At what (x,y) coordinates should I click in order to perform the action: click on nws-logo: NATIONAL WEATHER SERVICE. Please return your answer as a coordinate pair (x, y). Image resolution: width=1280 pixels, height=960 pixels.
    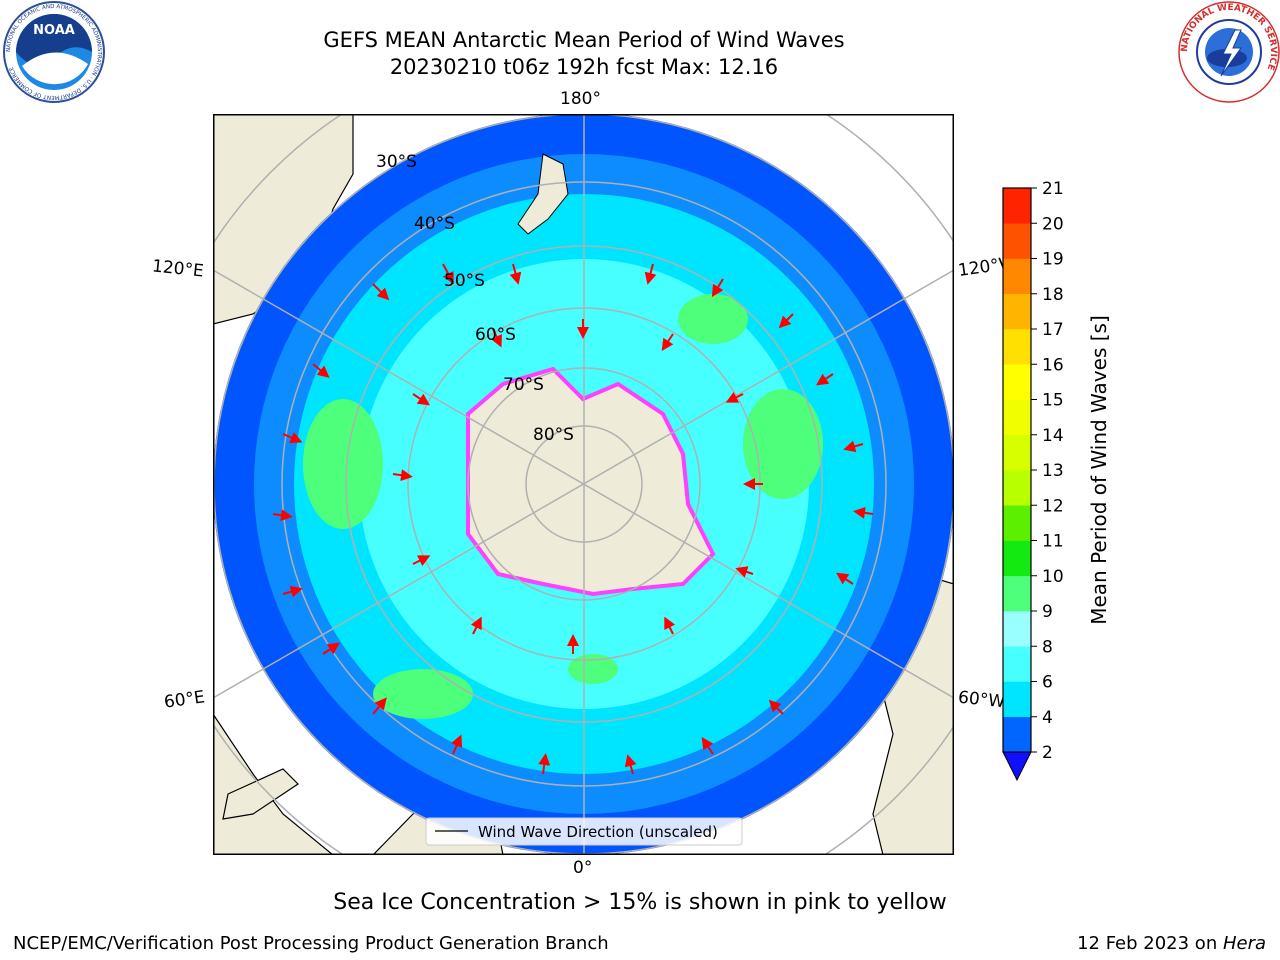
    Looking at the image, I should click on (1229, 52).